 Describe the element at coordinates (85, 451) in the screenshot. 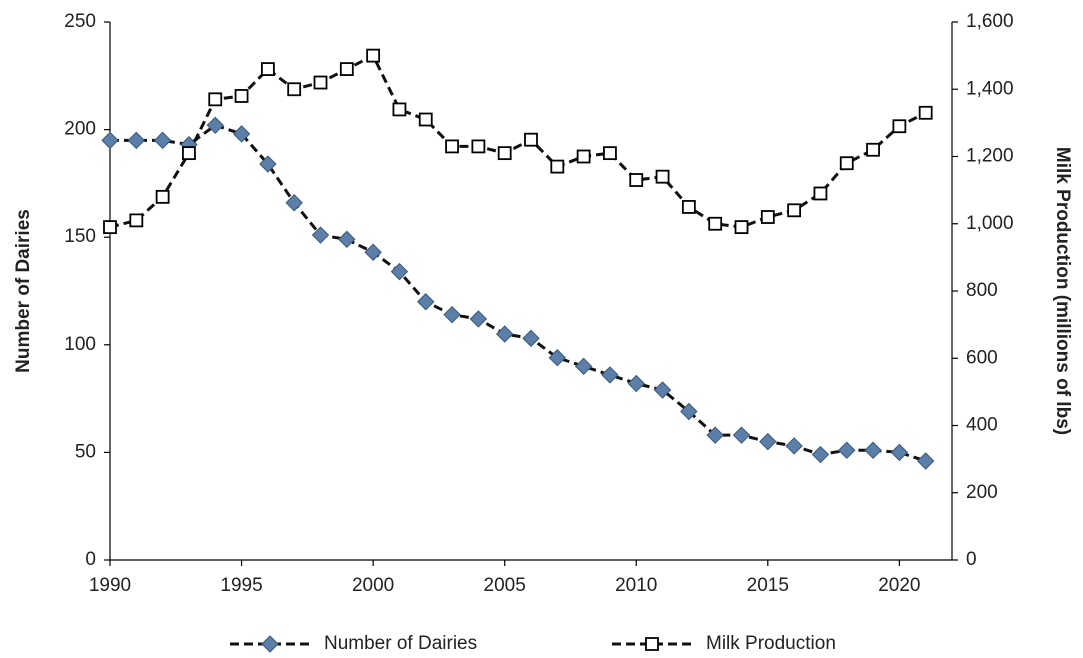

I see `y-tick-label: 50` at that location.